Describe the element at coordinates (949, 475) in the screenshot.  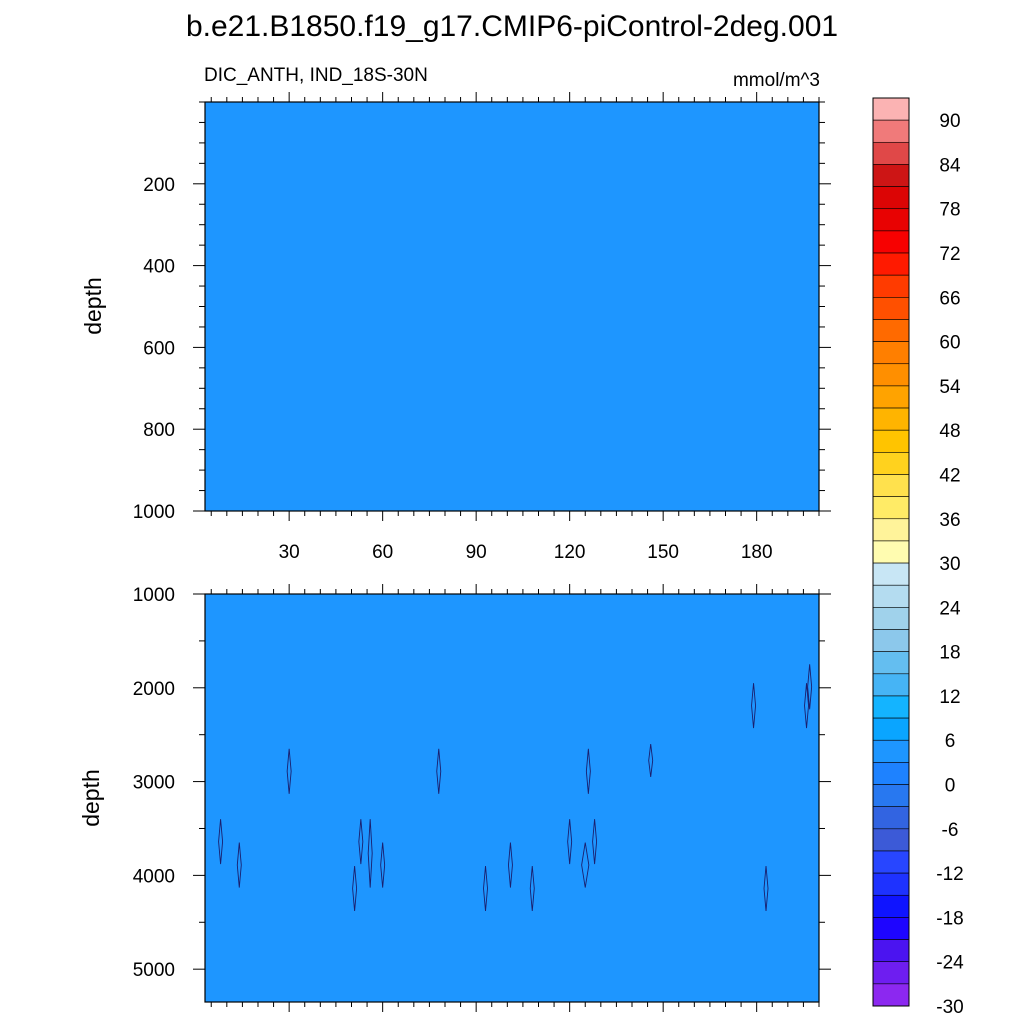
I see `colorbar-tick-label: 42` at that location.